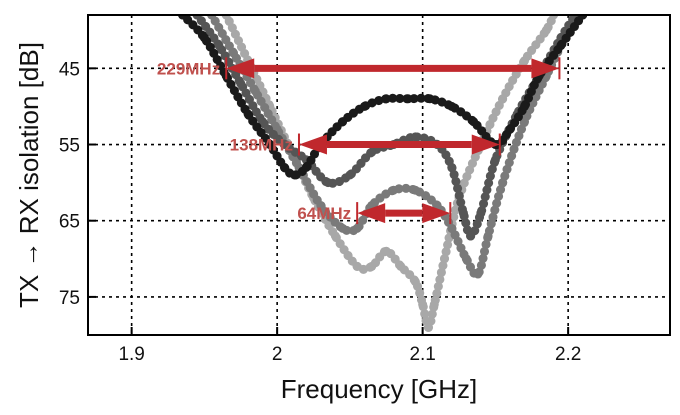 This screenshot has width=680, height=415. I want to click on y-tick-label: 45, so click(69, 69).